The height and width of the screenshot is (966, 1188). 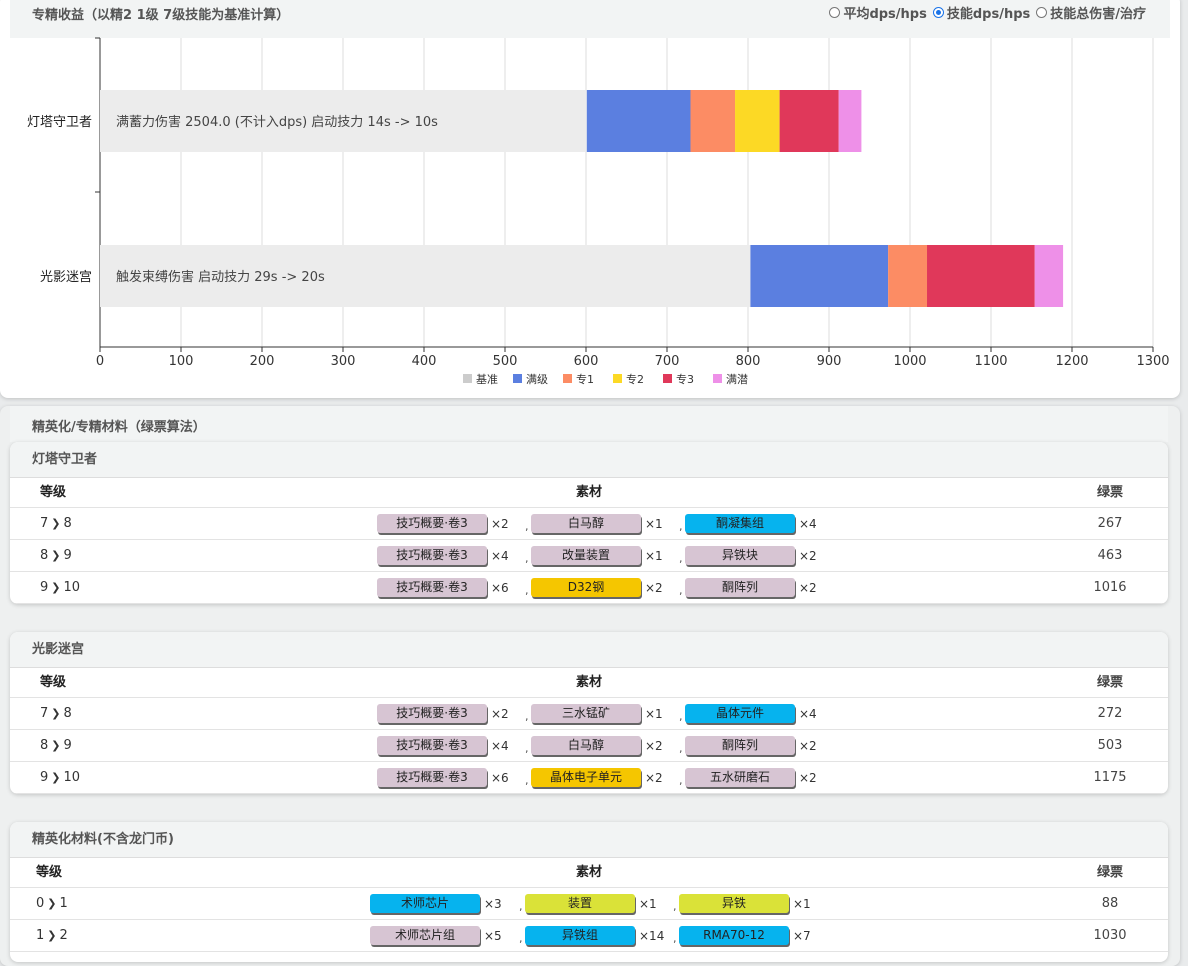 What do you see at coordinates (981, 12) in the screenshot?
I see `radio-skill-dps: 技能dps/hps` at bounding box center [981, 12].